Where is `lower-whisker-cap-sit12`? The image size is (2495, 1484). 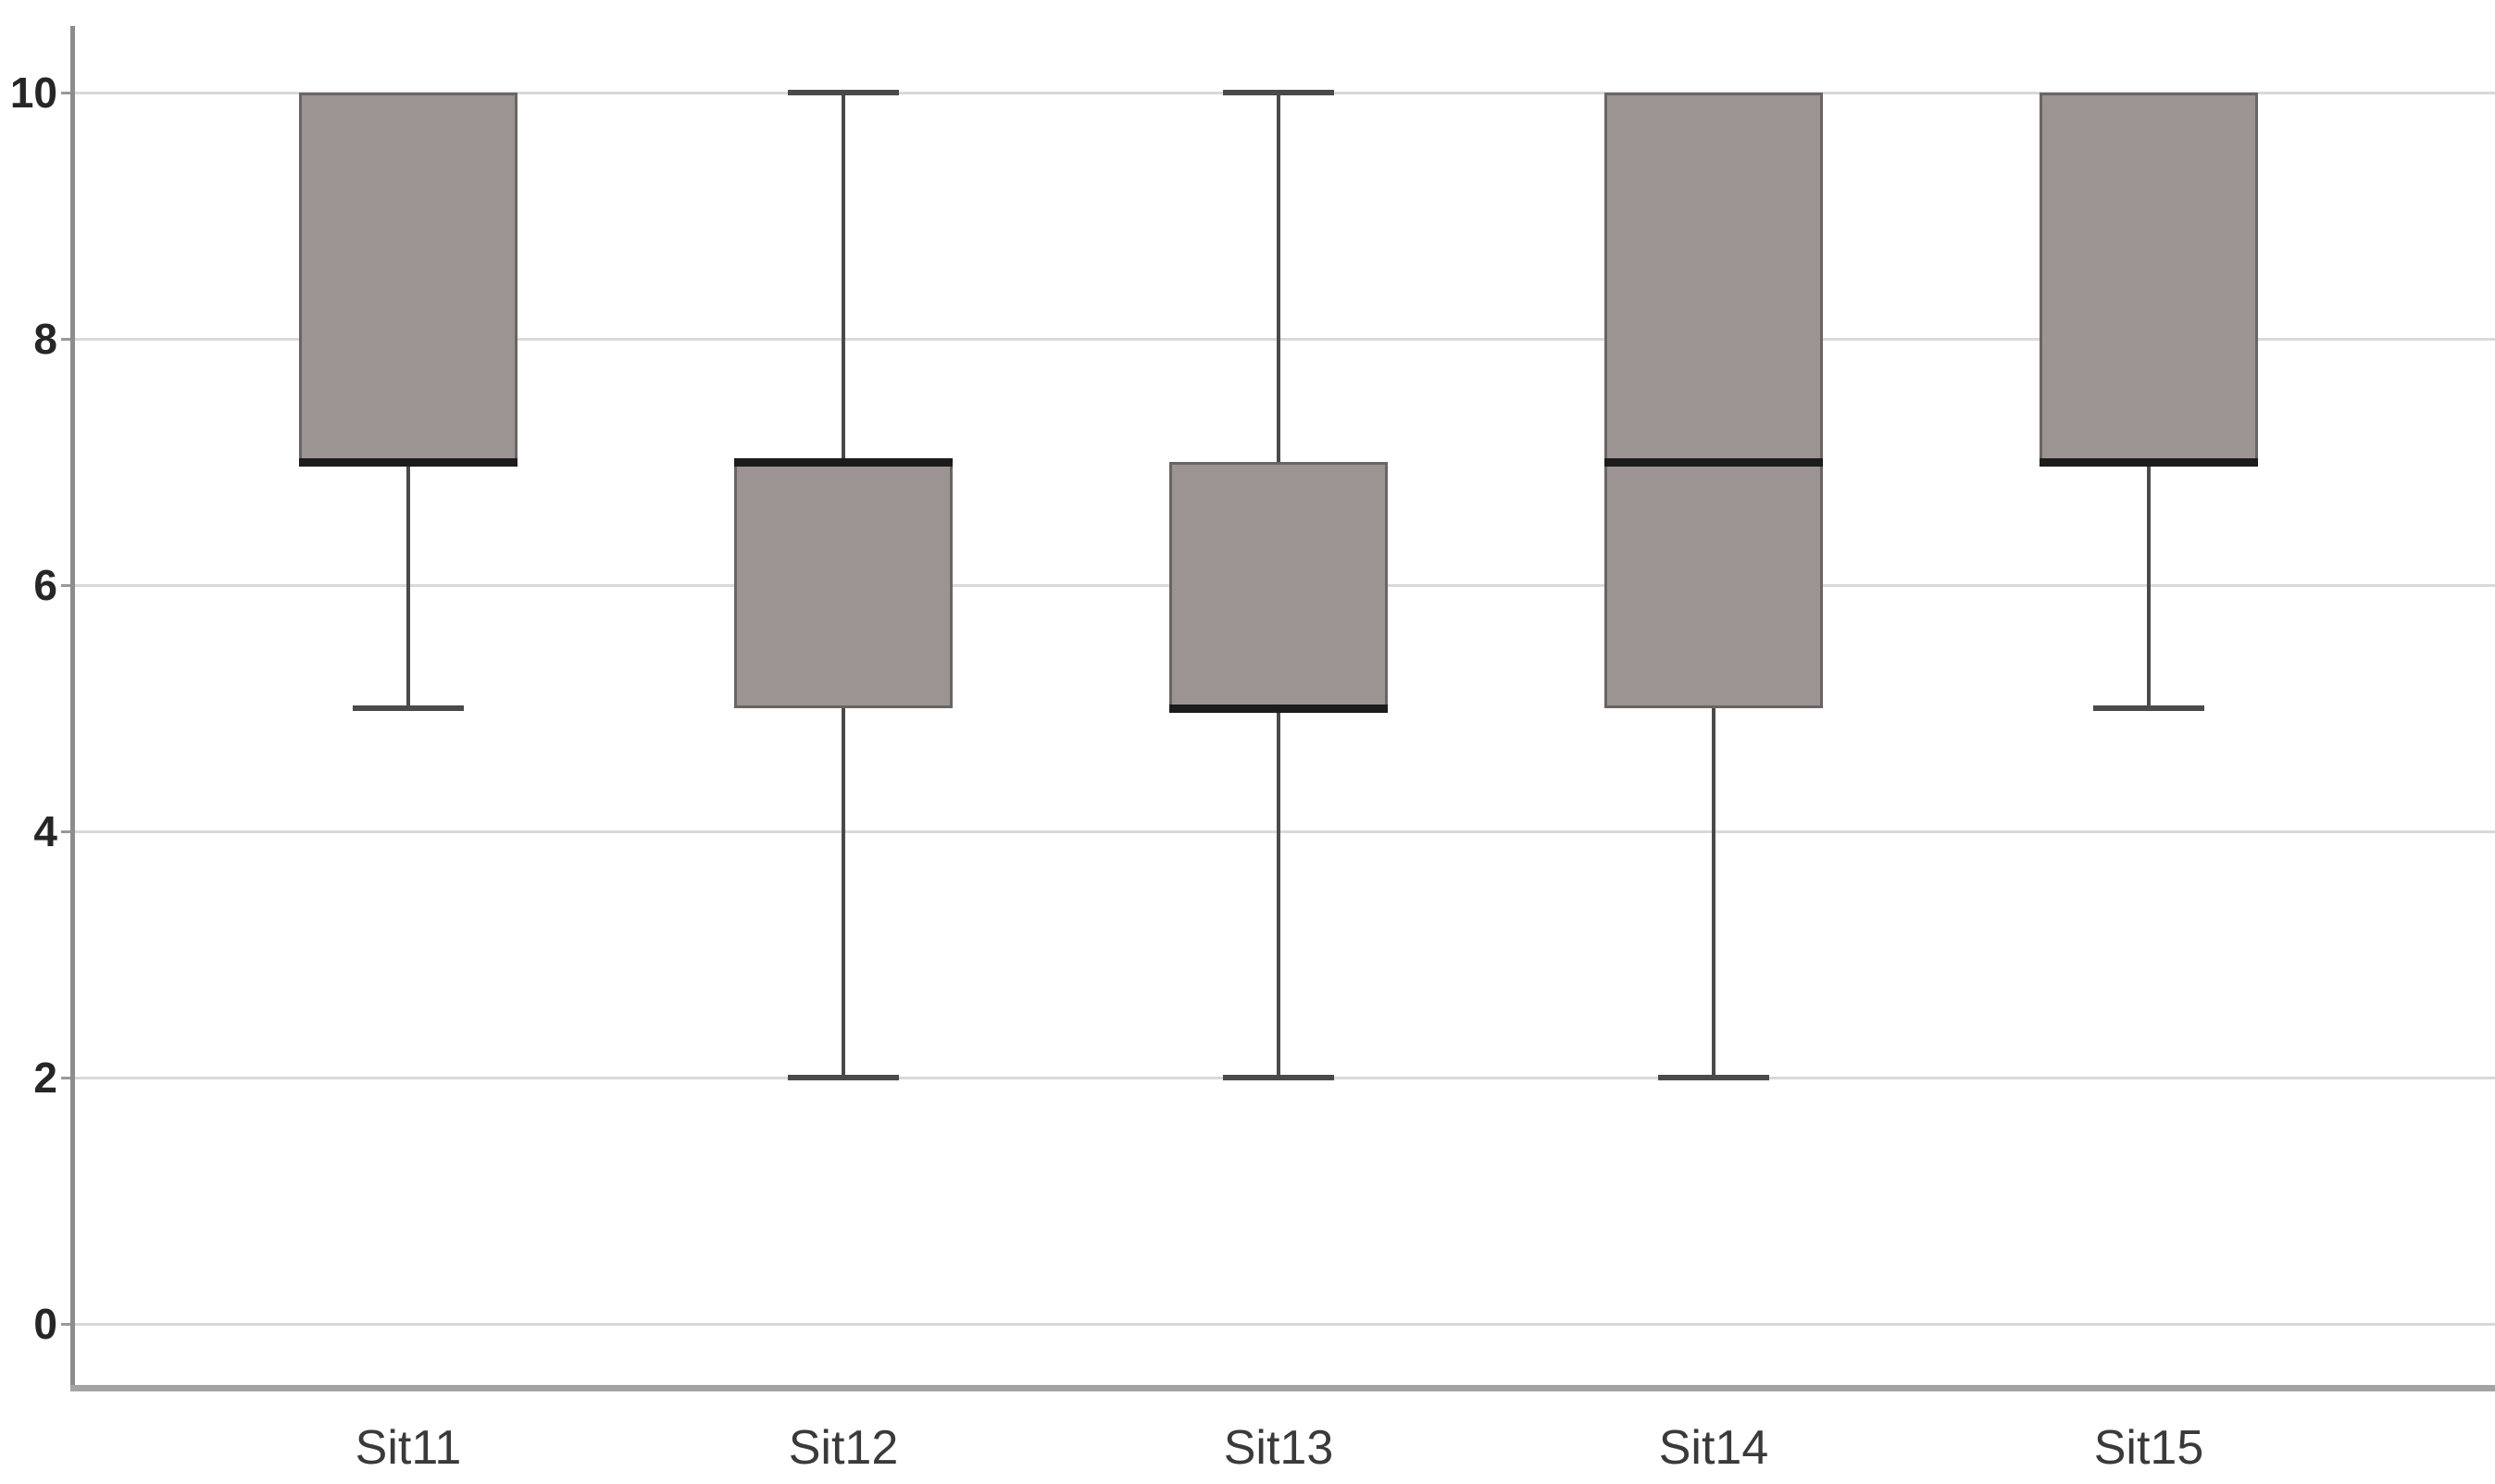
lower-whisker-cap-sit12 is located at coordinates (844, 1077).